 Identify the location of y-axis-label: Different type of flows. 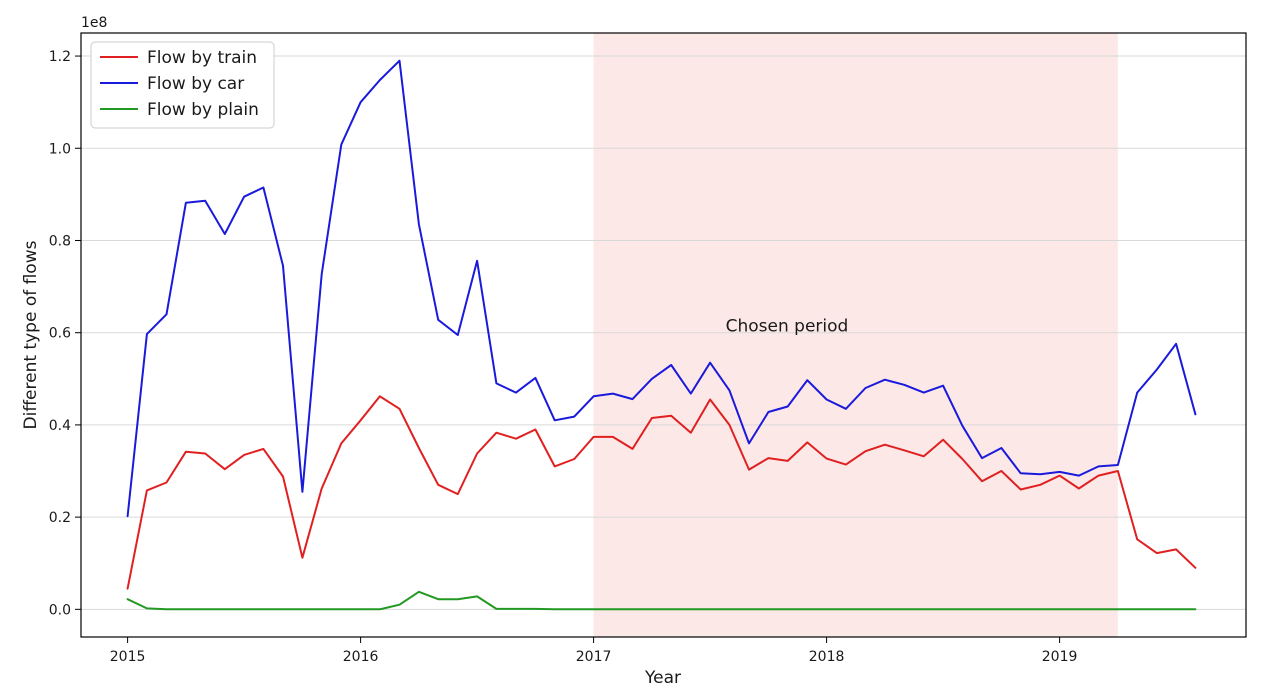
(31, 334).